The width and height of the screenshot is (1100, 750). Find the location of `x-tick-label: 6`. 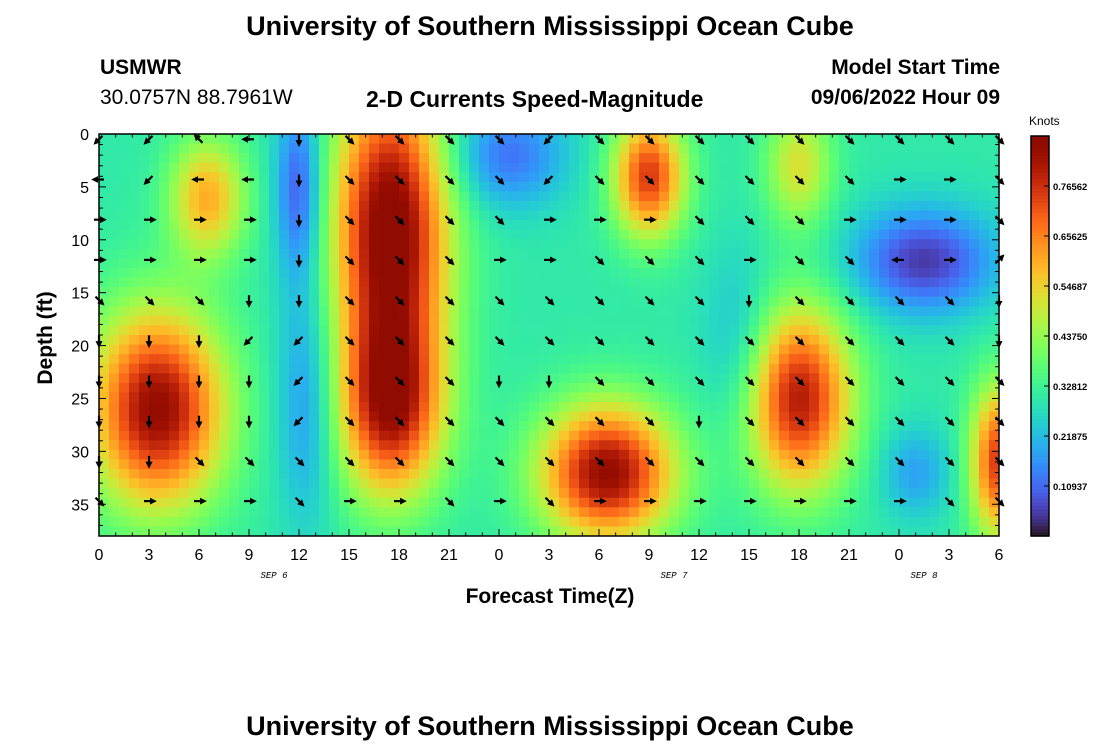

x-tick-label: 6 is located at coordinates (999, 555).